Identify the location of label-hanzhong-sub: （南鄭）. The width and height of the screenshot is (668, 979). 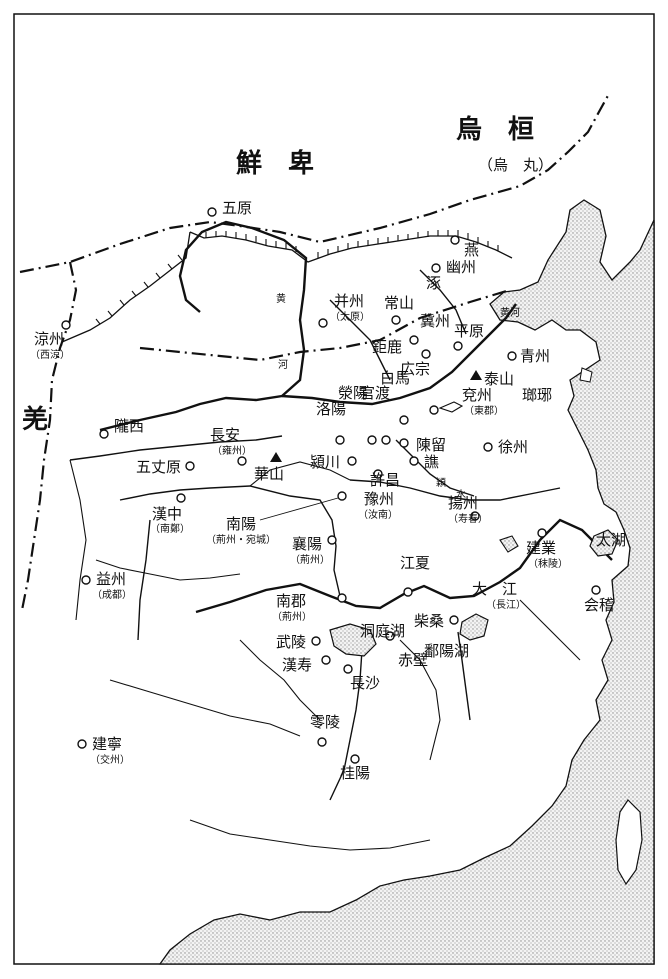
(170, 528).